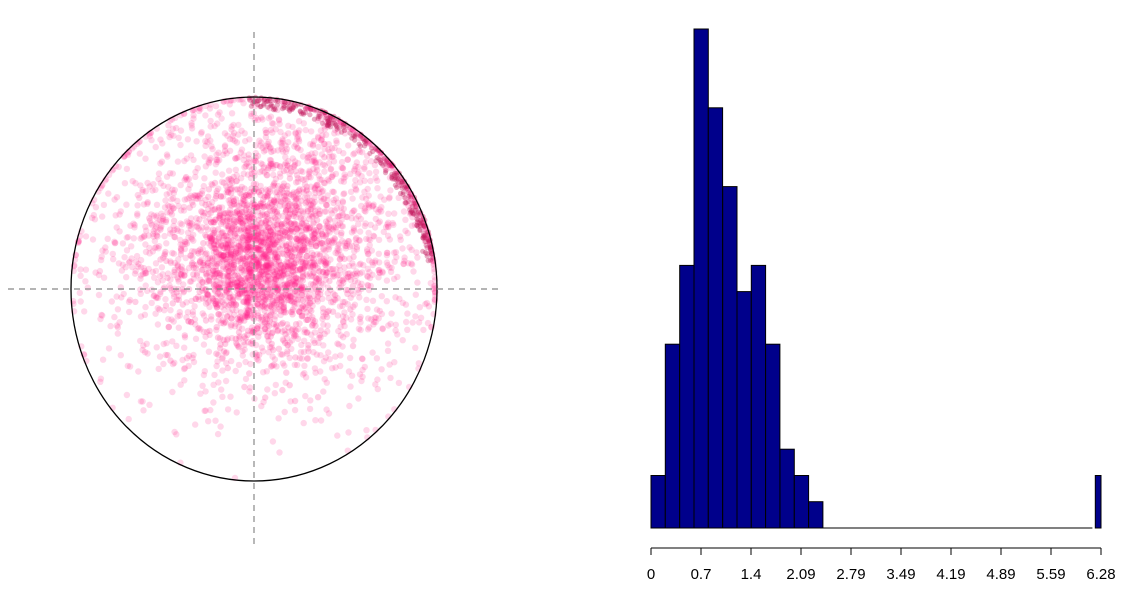 The image size is (1139, 615). What do you see at coordinates (900, 574) in the screenshot?
I see `x-tick-label: 3.49` at bounding box center [900, 574].